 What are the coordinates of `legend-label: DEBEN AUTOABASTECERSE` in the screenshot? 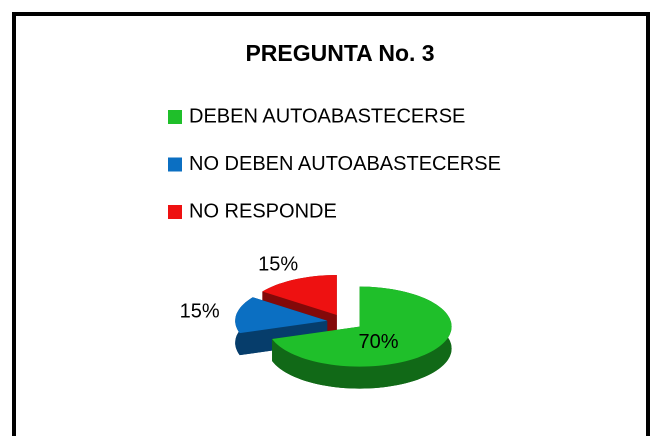 It's located at (327, 116).